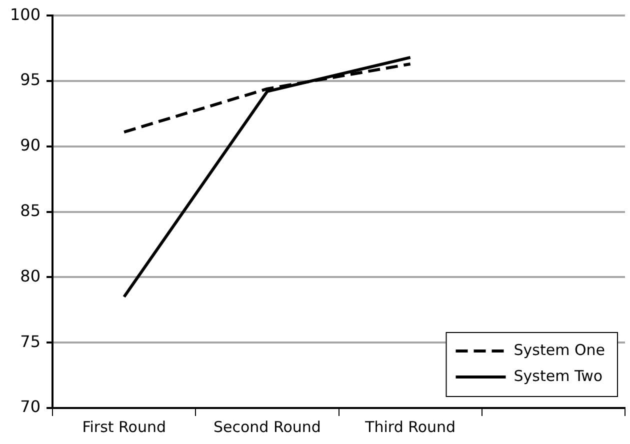  Describe the element at coordinates (410, 427) in the screenshot. I see `x-tick-label: Third Round` at that location.